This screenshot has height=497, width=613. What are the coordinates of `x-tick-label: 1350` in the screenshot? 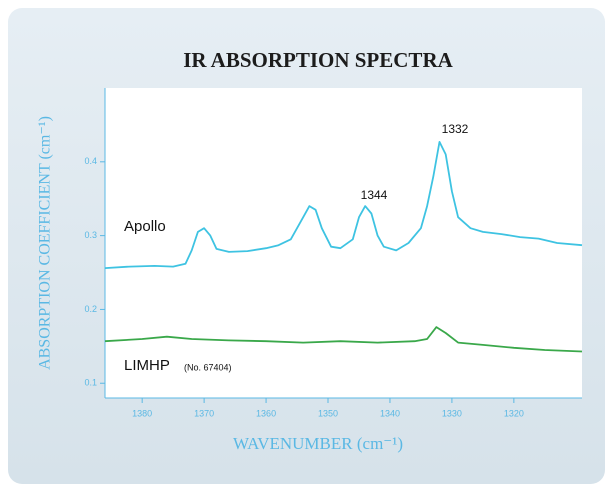 It's located at (328, 413).